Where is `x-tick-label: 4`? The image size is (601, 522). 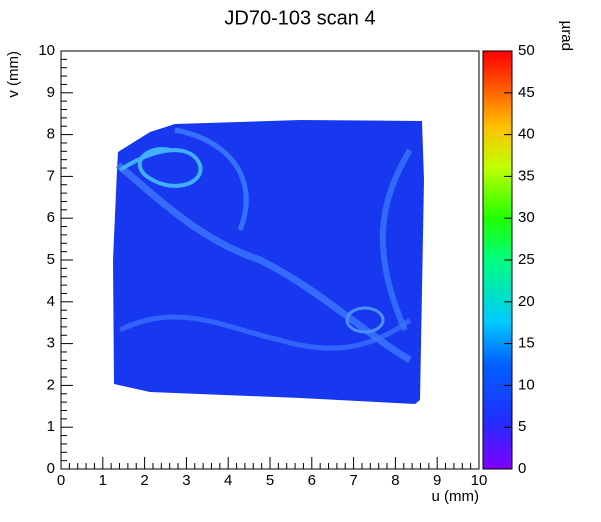
x-tick-label: 4 is located at coordinates (228, 480).